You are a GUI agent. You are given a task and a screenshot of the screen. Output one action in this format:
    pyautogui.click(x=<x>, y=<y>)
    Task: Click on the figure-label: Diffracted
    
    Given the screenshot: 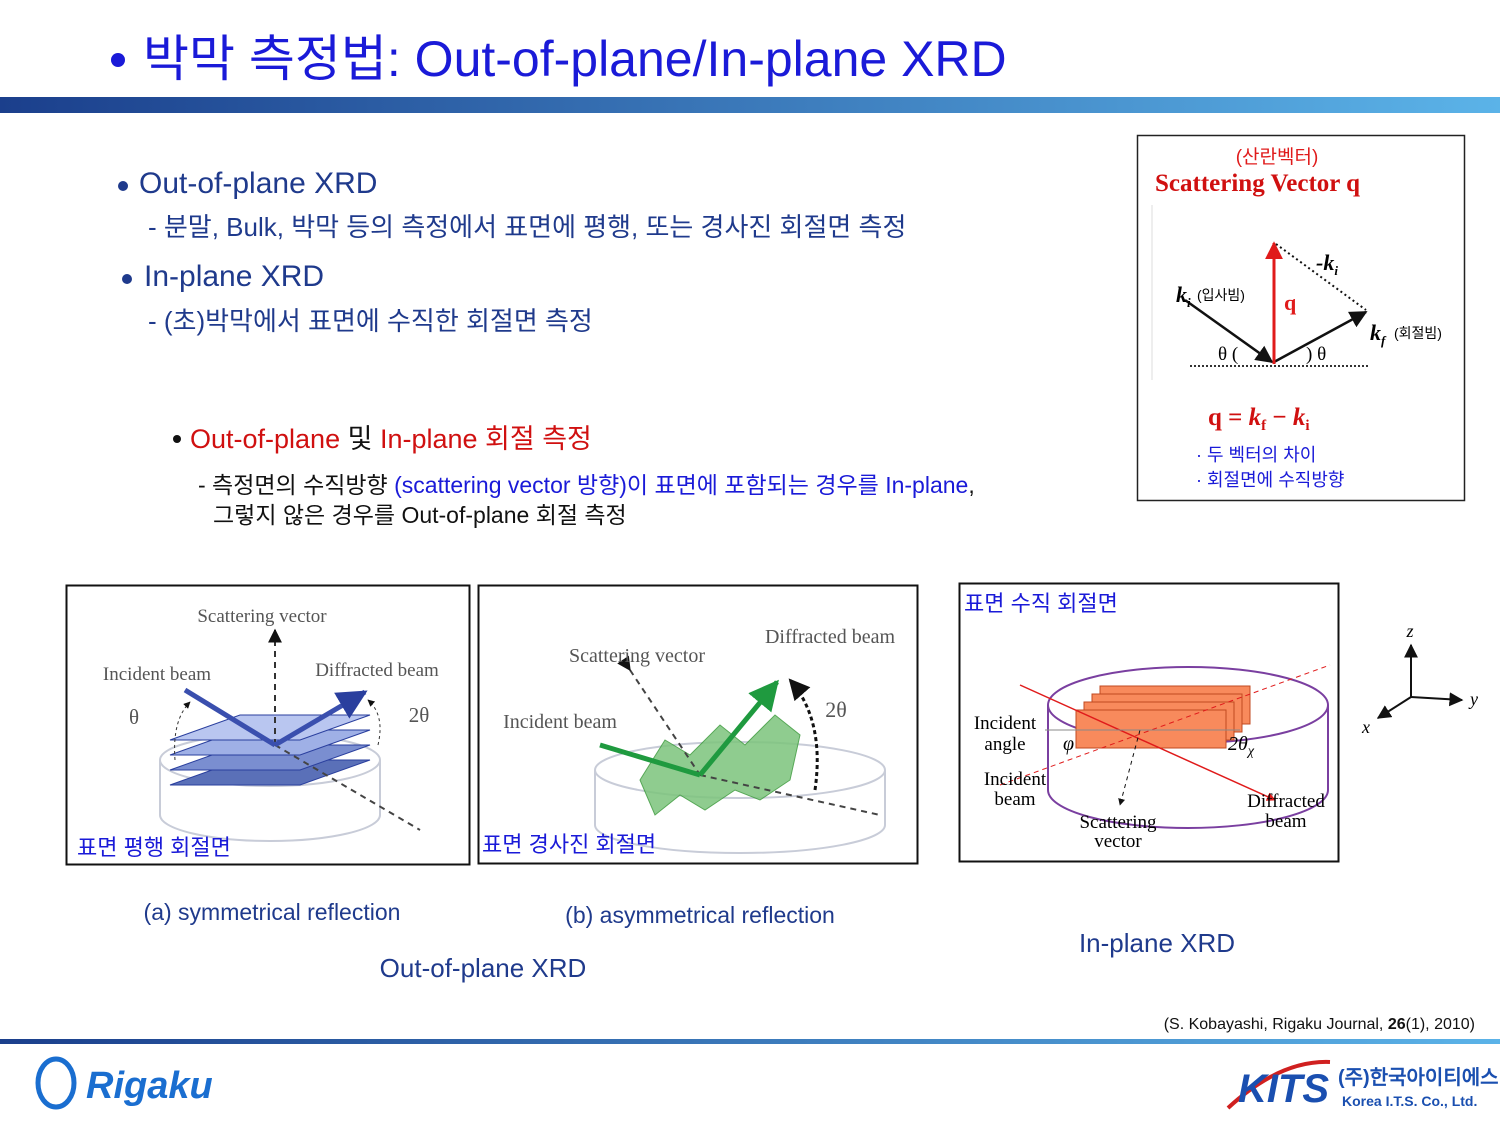 What is the action you would take?
    pyautogui.click(x=1286, y=801)
    